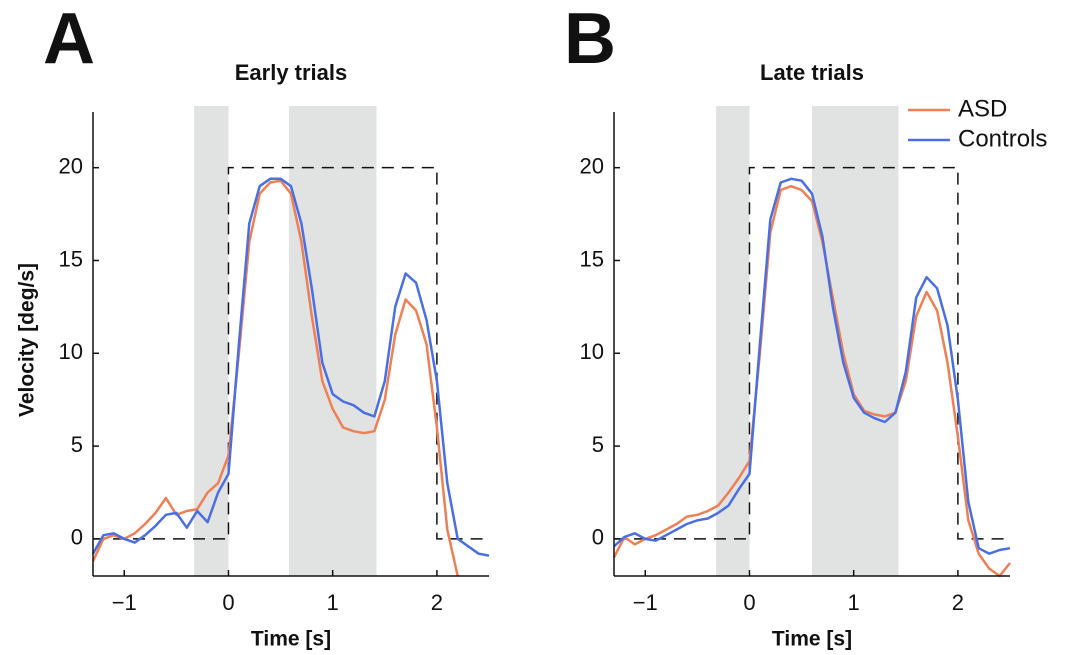 Image resolution: width=1080 pixels, height=655 pixels. I want to click on legend-label: ASD, so click(982, 108).